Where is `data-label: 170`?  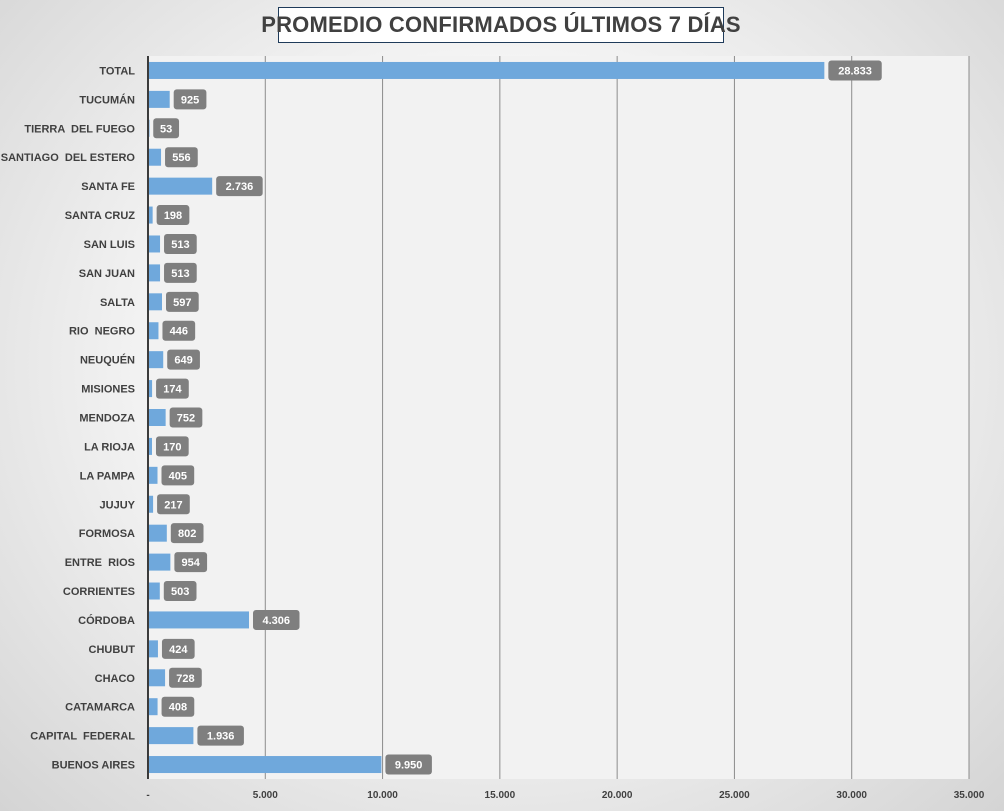
data-label: 170 is located at coordinates (172, 447).